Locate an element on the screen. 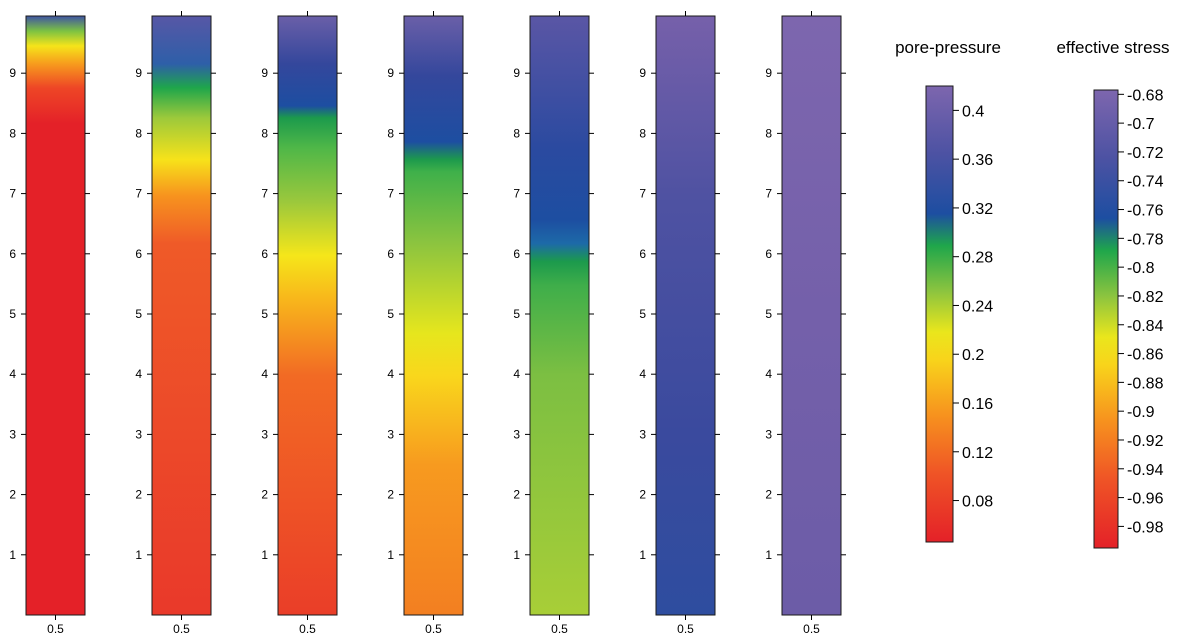 Image resolution: width=1196 pixels, height=642 pixels. profile-column-5: 1 2 3 4 5 6 7 8 9 0.5 is located at coordinates (553, 323).